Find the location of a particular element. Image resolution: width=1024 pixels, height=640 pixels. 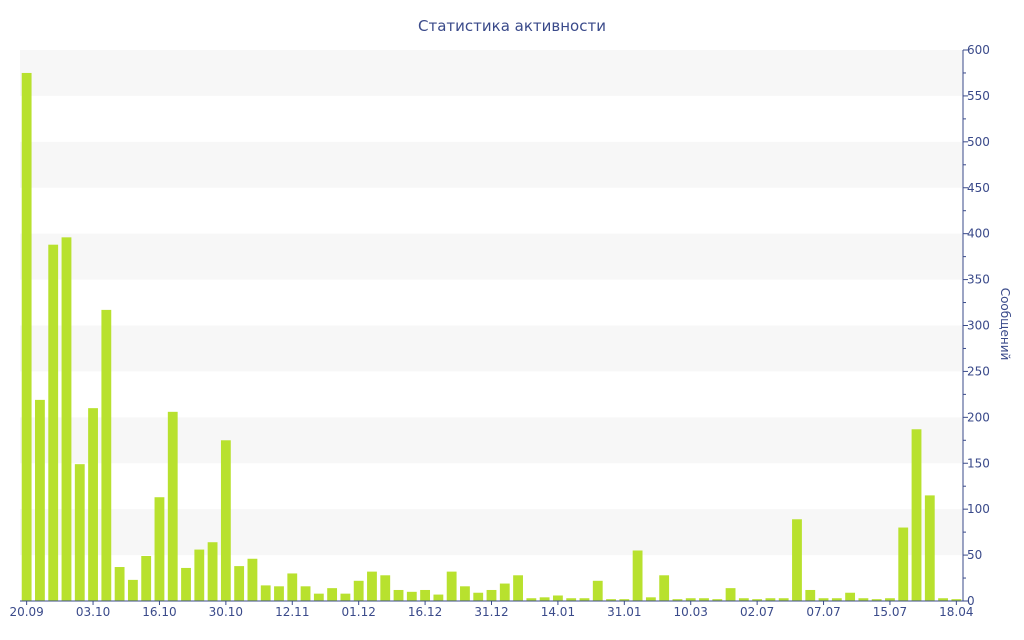

x-tick-label: 15.07 is located at coordinates (890, 612).